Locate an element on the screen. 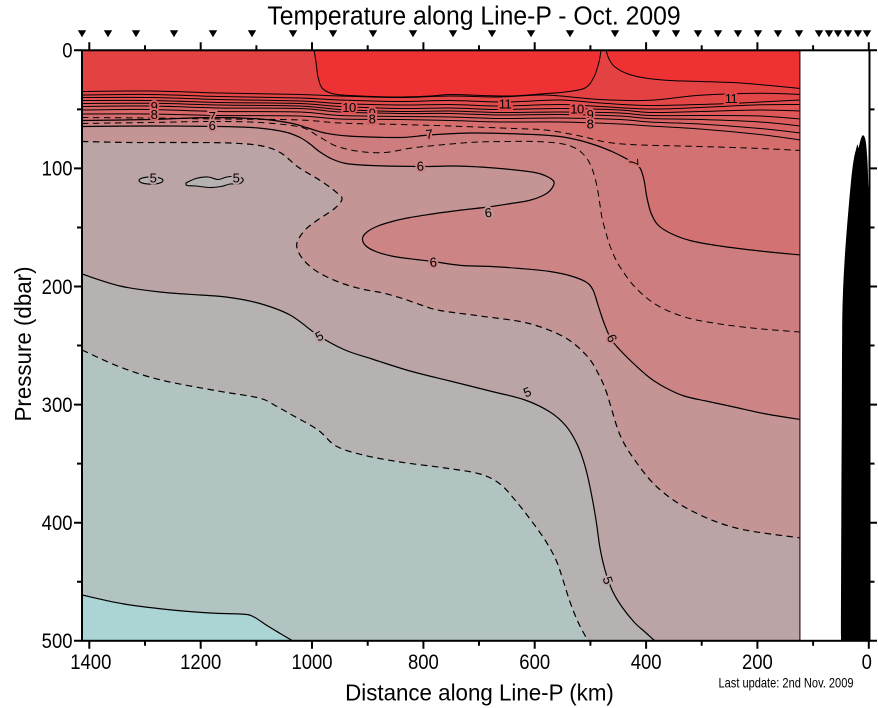  svg-text: 300 is located at coordinates (57, 405).